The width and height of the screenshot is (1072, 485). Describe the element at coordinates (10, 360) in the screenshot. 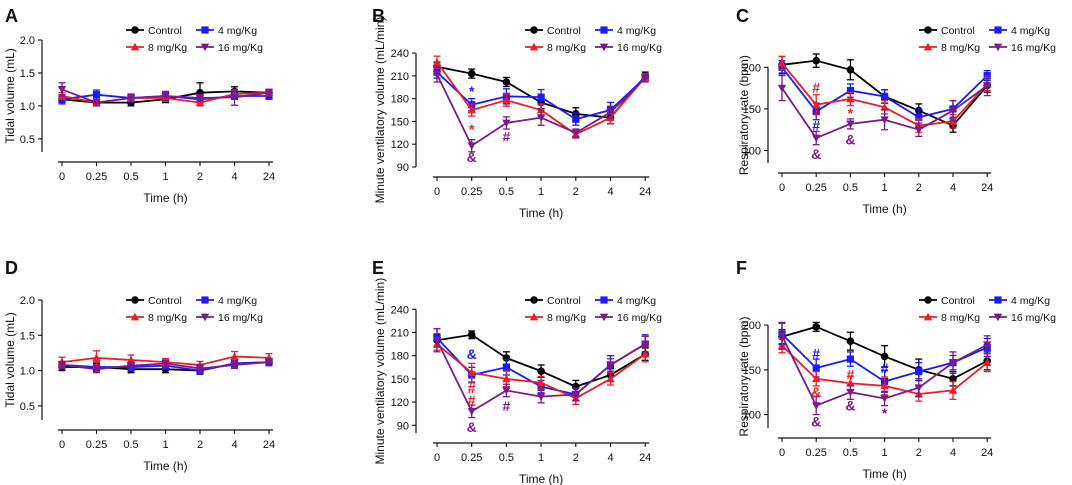

I see `y-axis-title: Tidal volume (mL)` at that location.